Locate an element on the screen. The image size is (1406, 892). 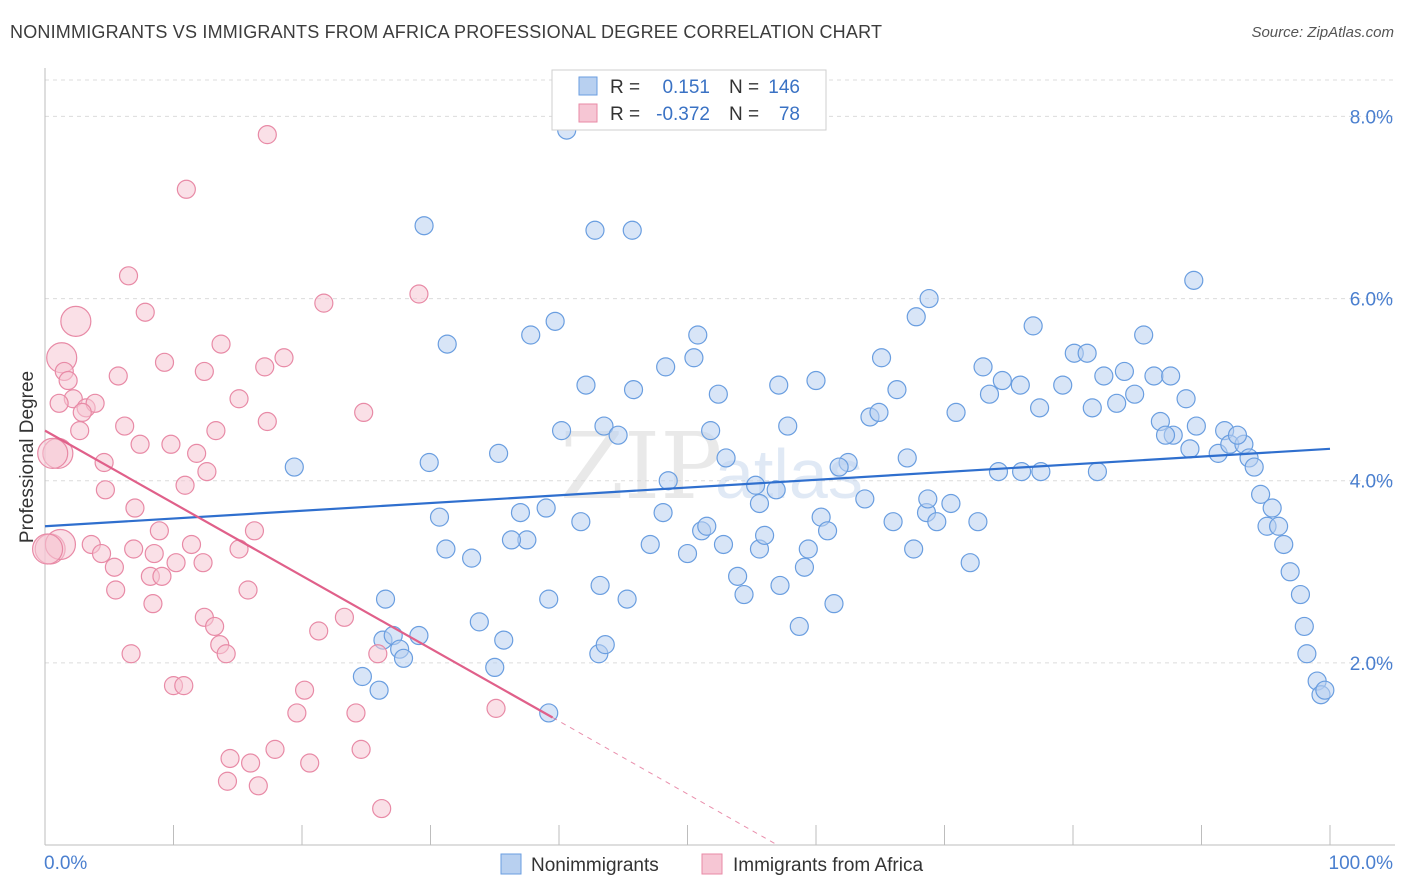
y-tick-labels: 2.0% 4.0% 6.0% 8.0% is located at coordinates (1371, 390).